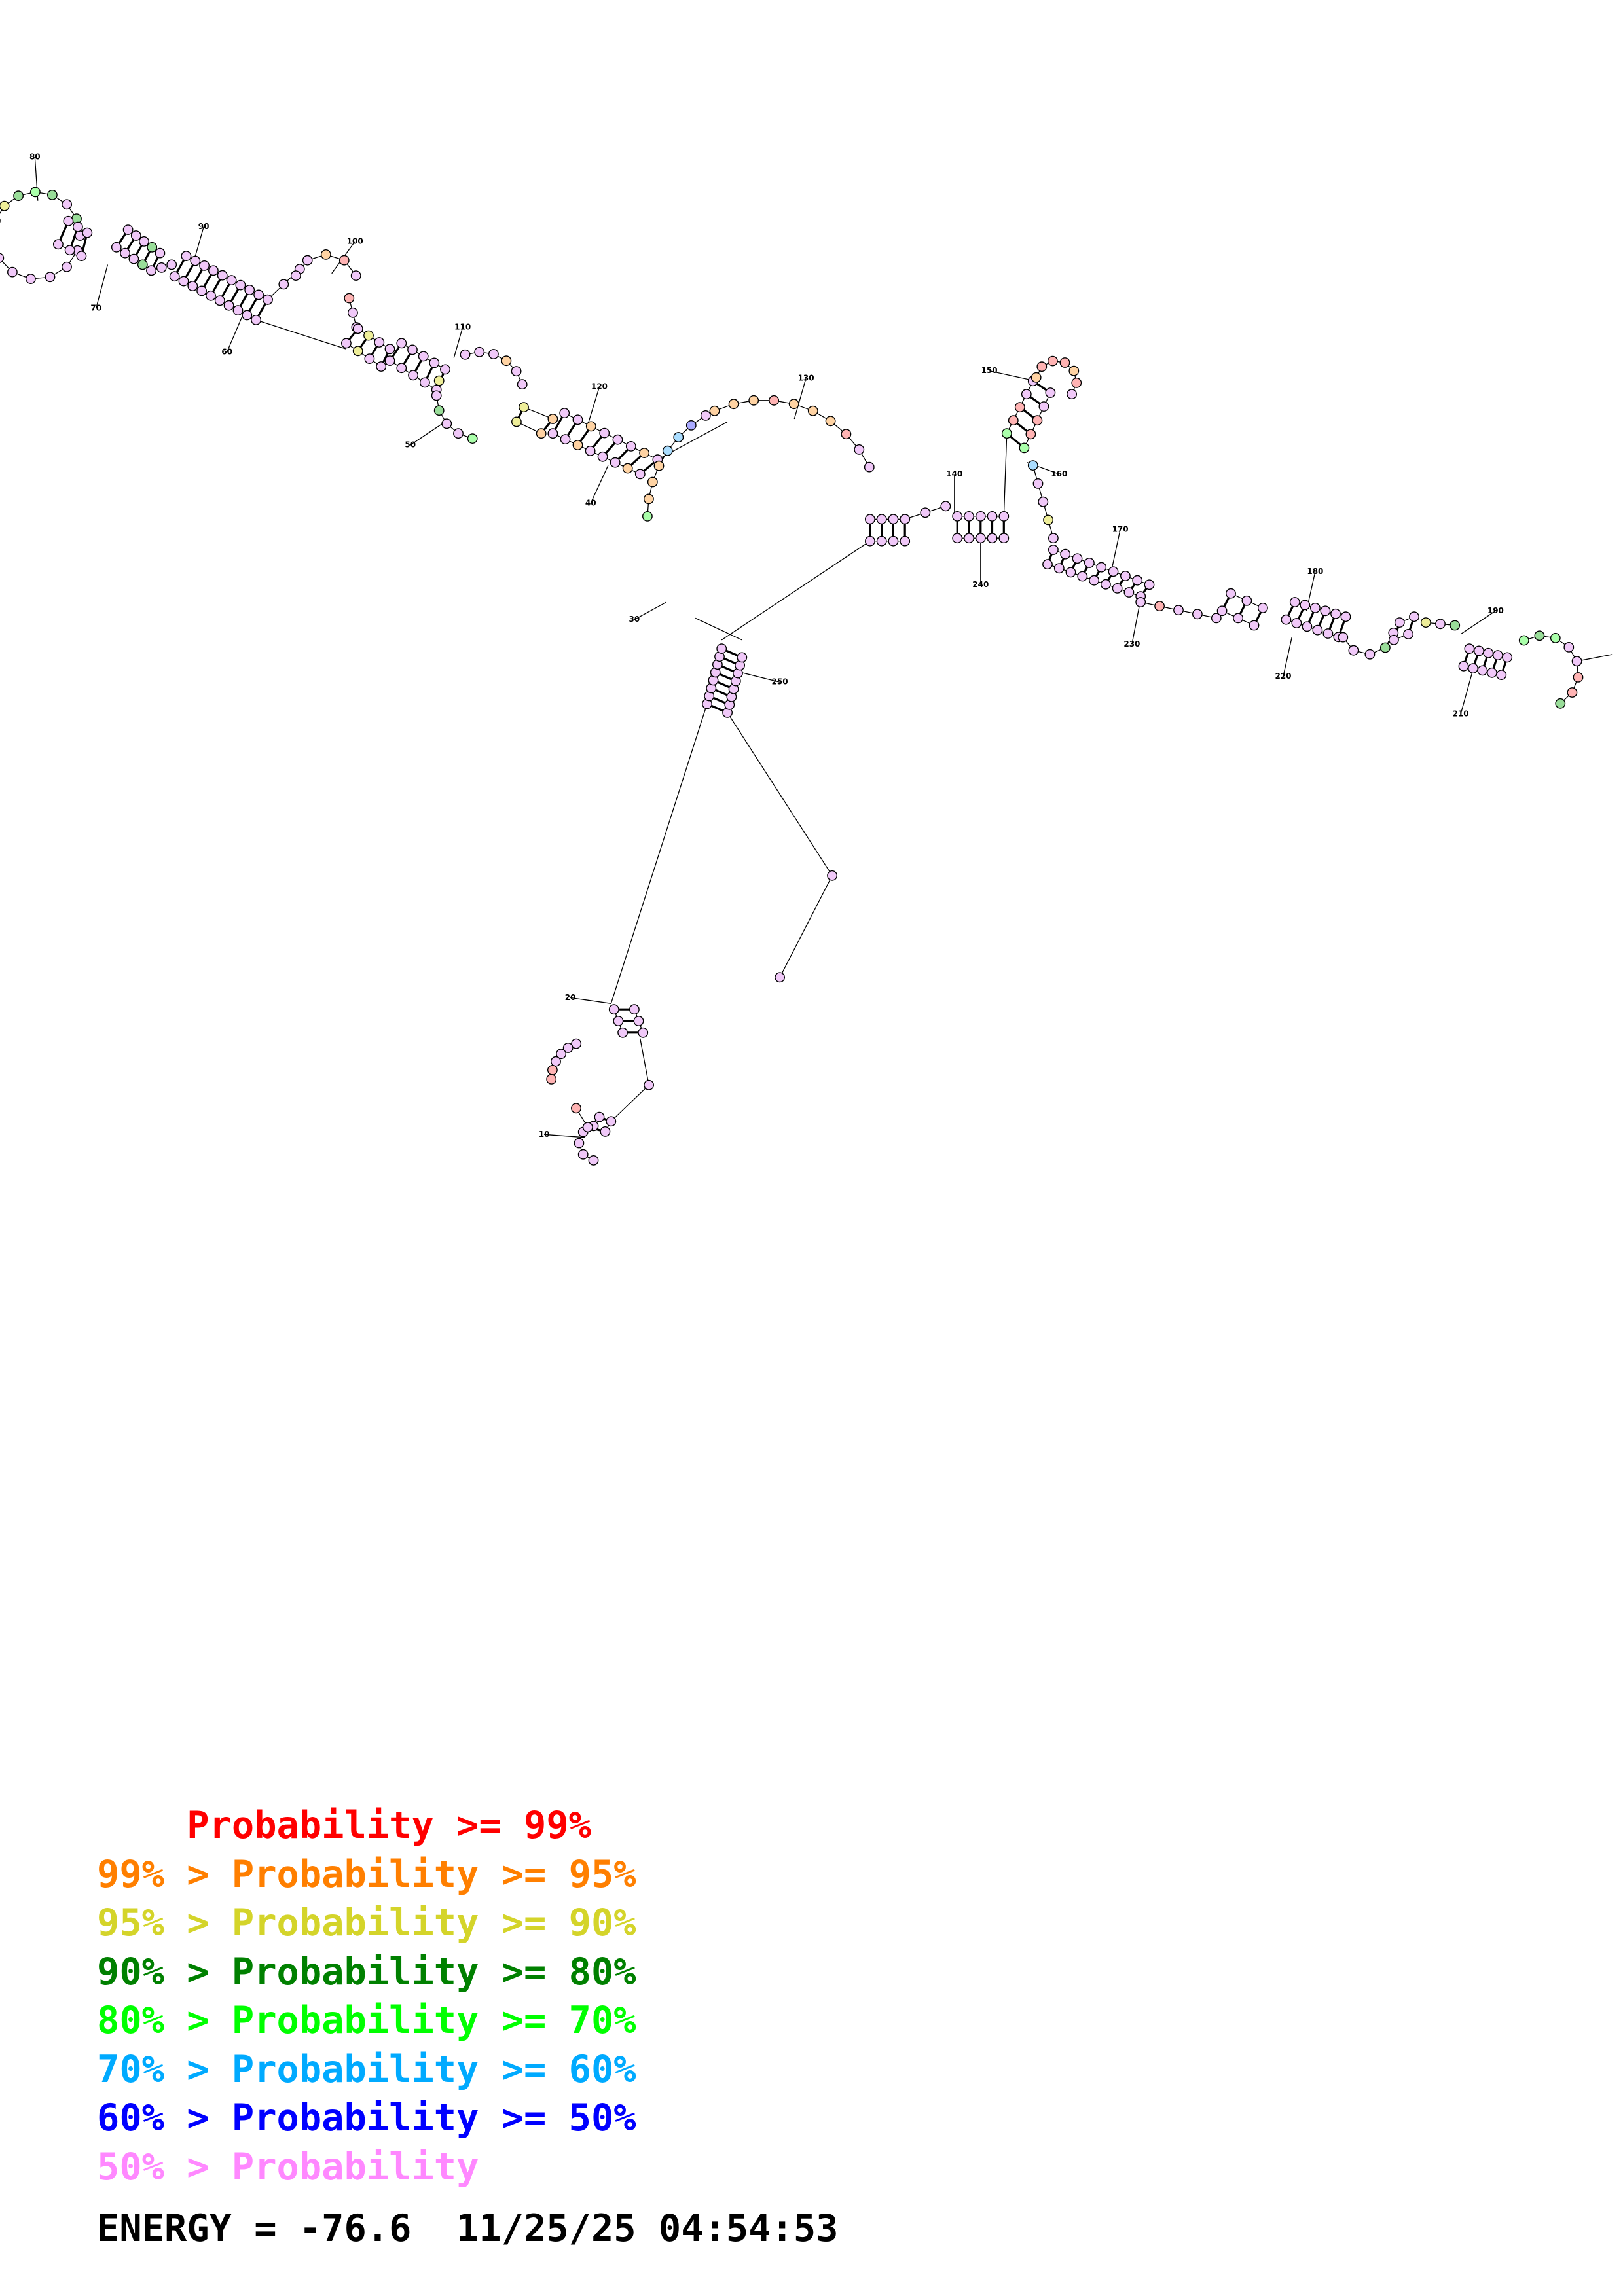  What do you see at coordinates (522, 2167) in the screenshot?
I see `legend-entry-low: 50% > Probability` at bounding box center [522, 2167].